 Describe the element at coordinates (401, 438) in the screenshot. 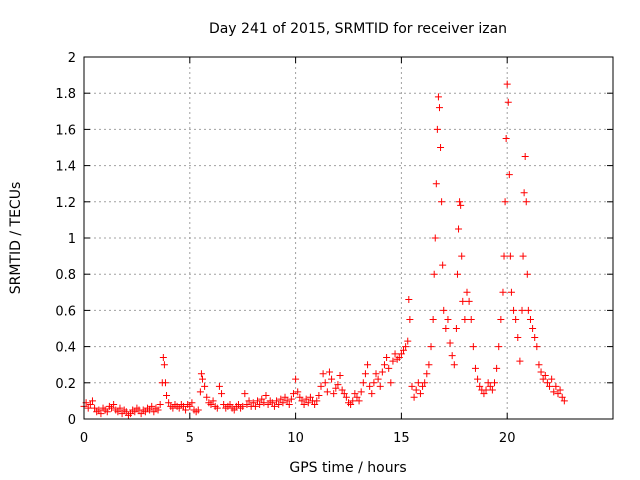

I see `x-tick-label: 15` at that location.